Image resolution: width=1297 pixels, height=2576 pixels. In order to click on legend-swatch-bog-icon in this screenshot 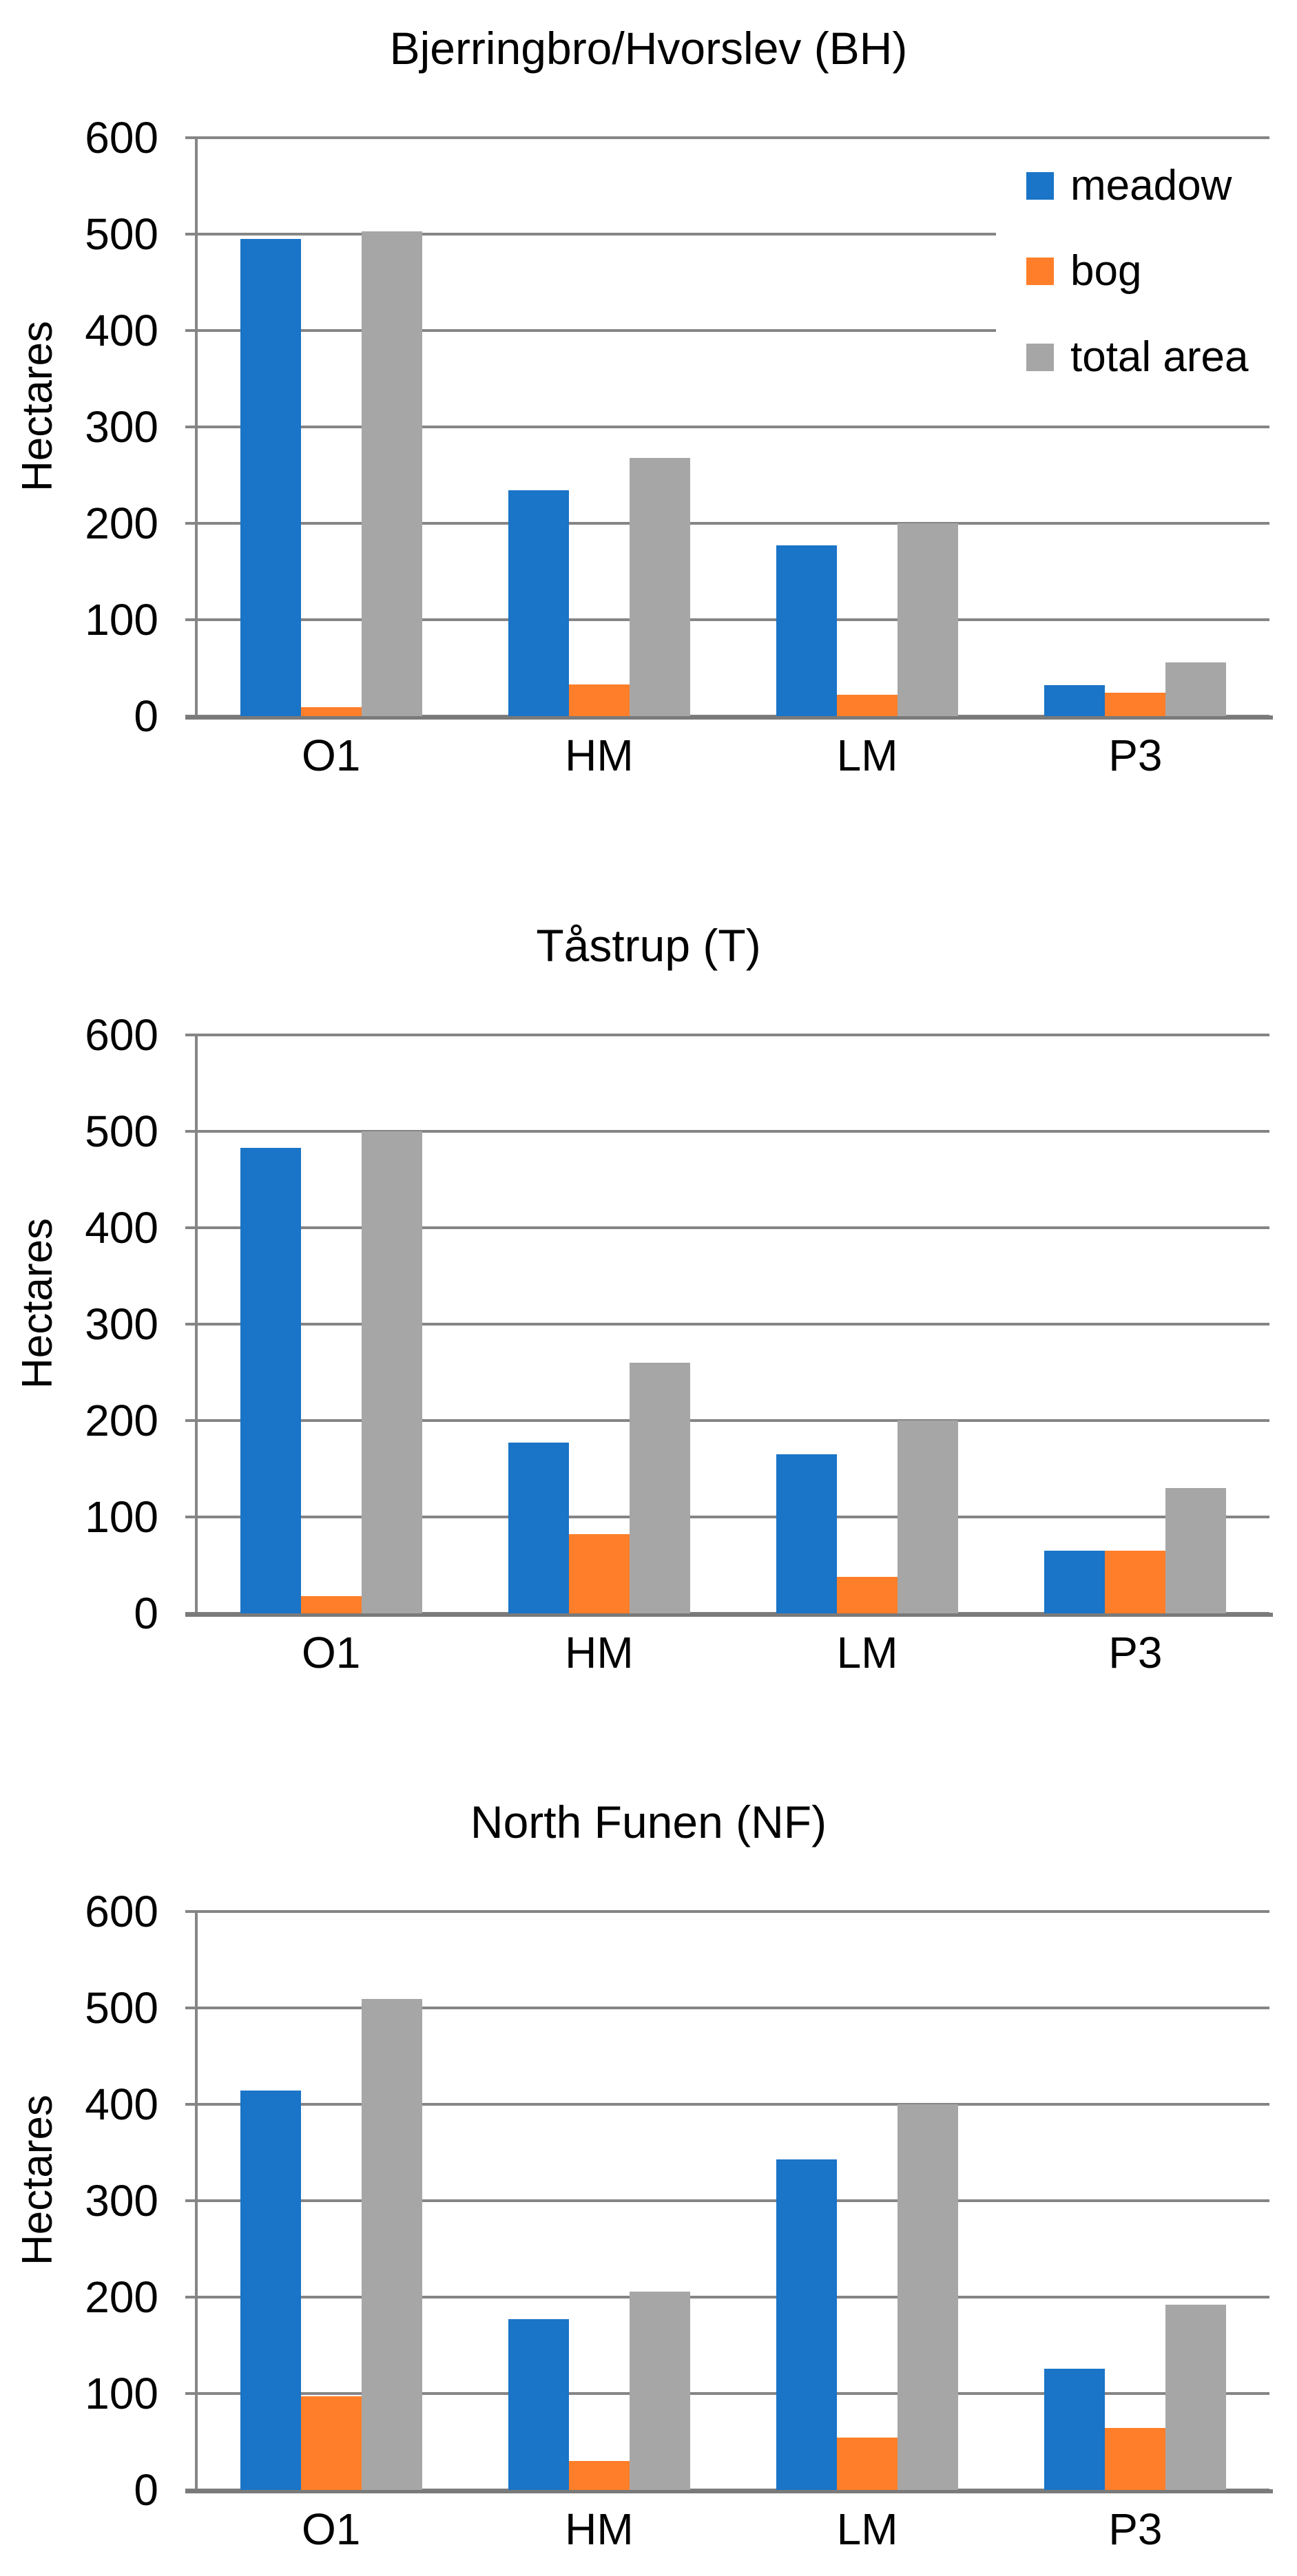, I will do `click(1040, 271)`.